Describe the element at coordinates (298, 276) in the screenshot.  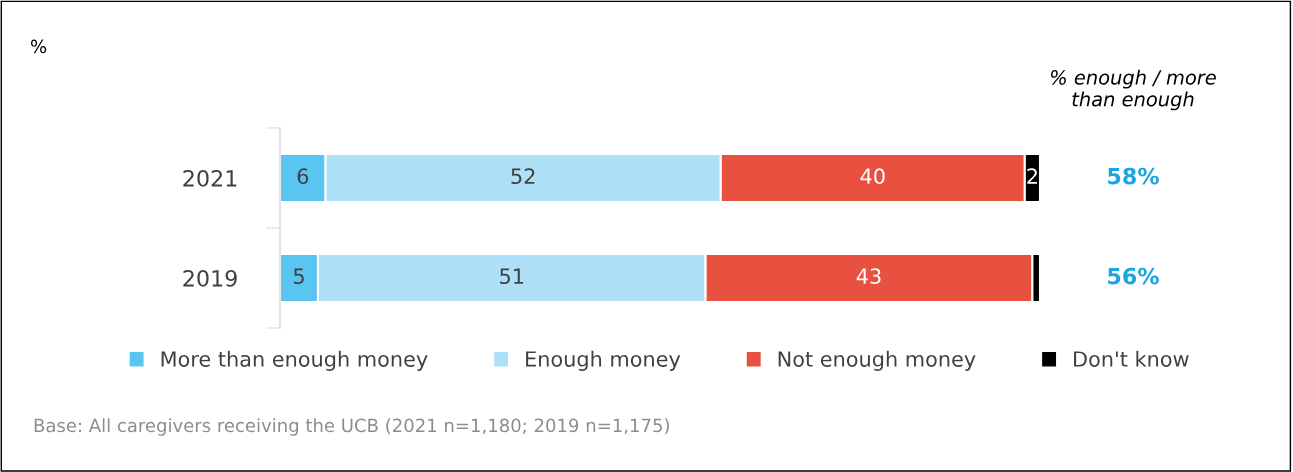
I see `data-label: 5` at that location.